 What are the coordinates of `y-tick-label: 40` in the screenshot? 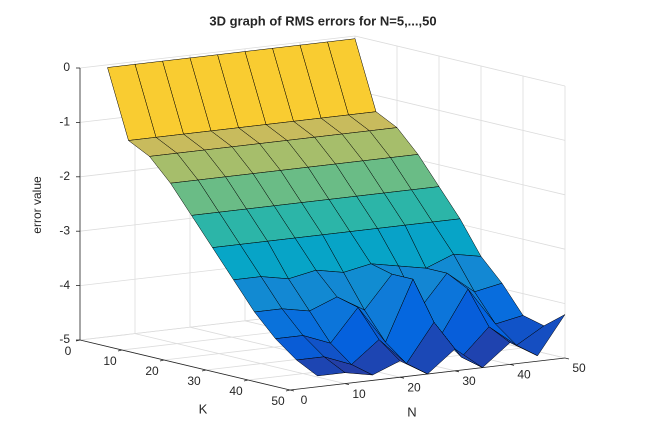 It's located at (236, 391).